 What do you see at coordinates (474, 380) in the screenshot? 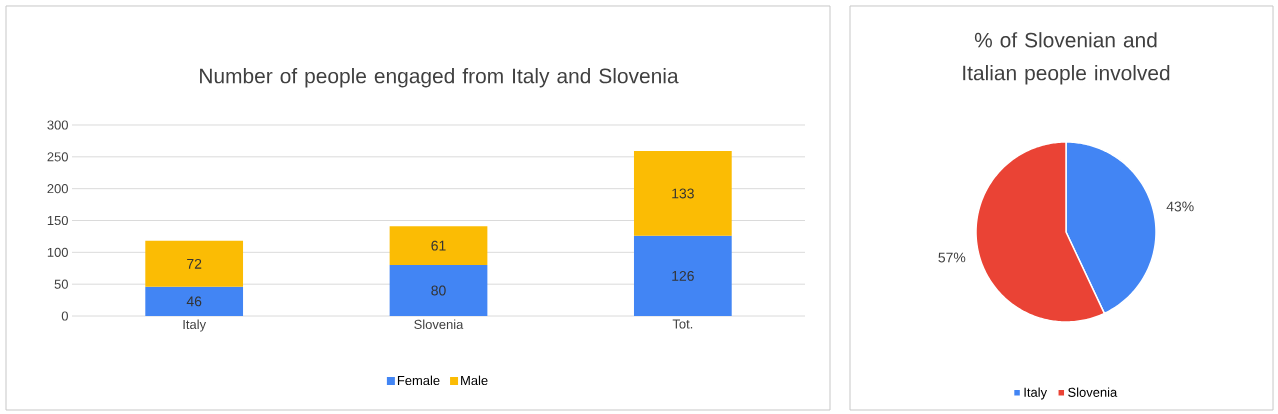
I see `legend-label: Male` at bounding box center [474, 380].